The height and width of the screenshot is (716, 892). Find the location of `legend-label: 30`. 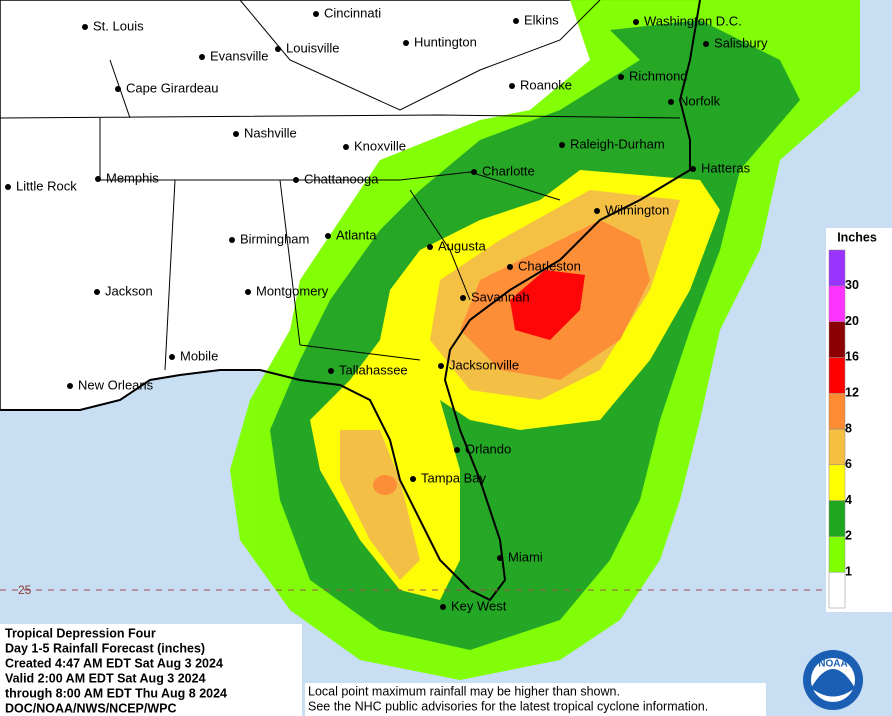

legend-label: 30 is located at coordinates (852, 285).